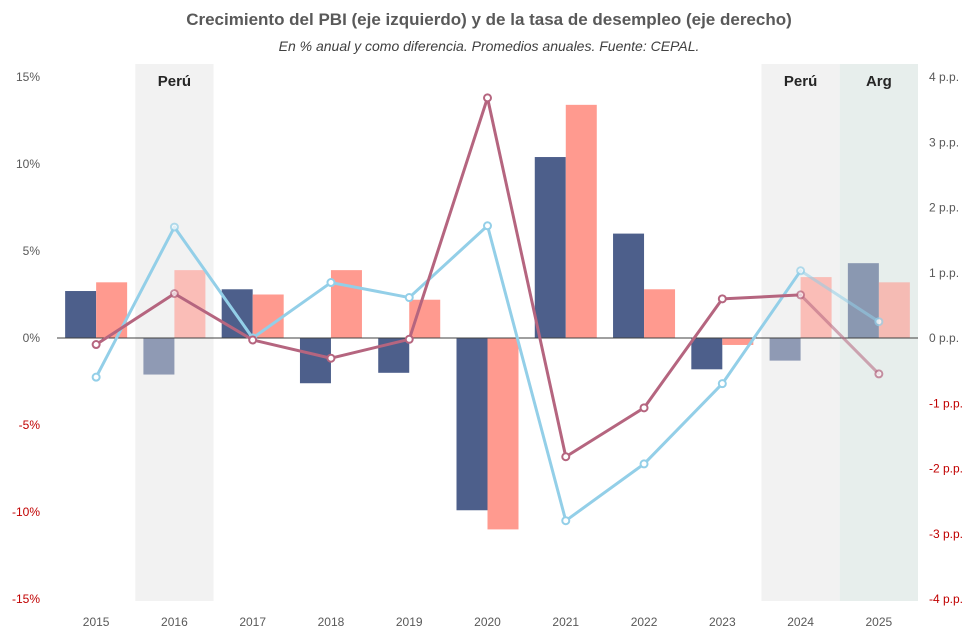 This screenshot has height=639, width=978. Describe the element at coordinates (28, 77) in the screenshot. I see `left-tick-label: 15%` at that location.